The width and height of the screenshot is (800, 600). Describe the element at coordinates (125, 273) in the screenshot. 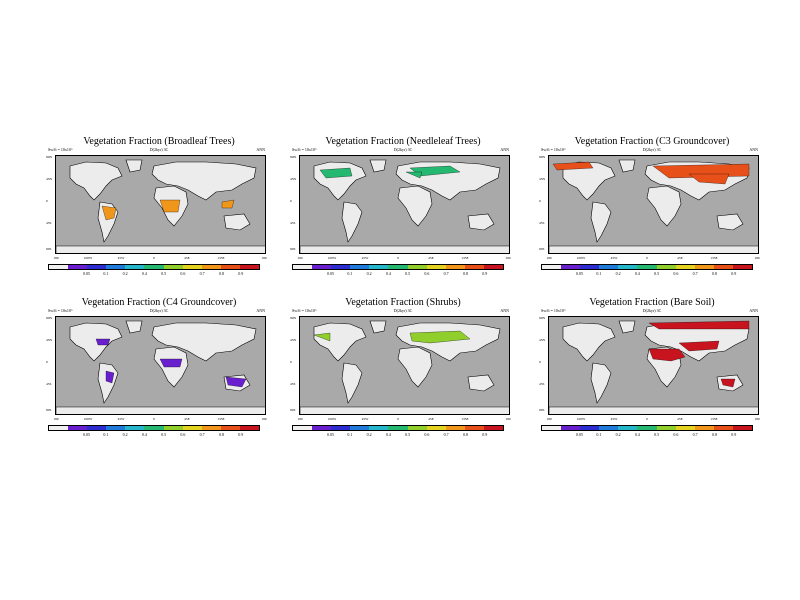

I see `colorbar-tick-label: 0.2` at that location.